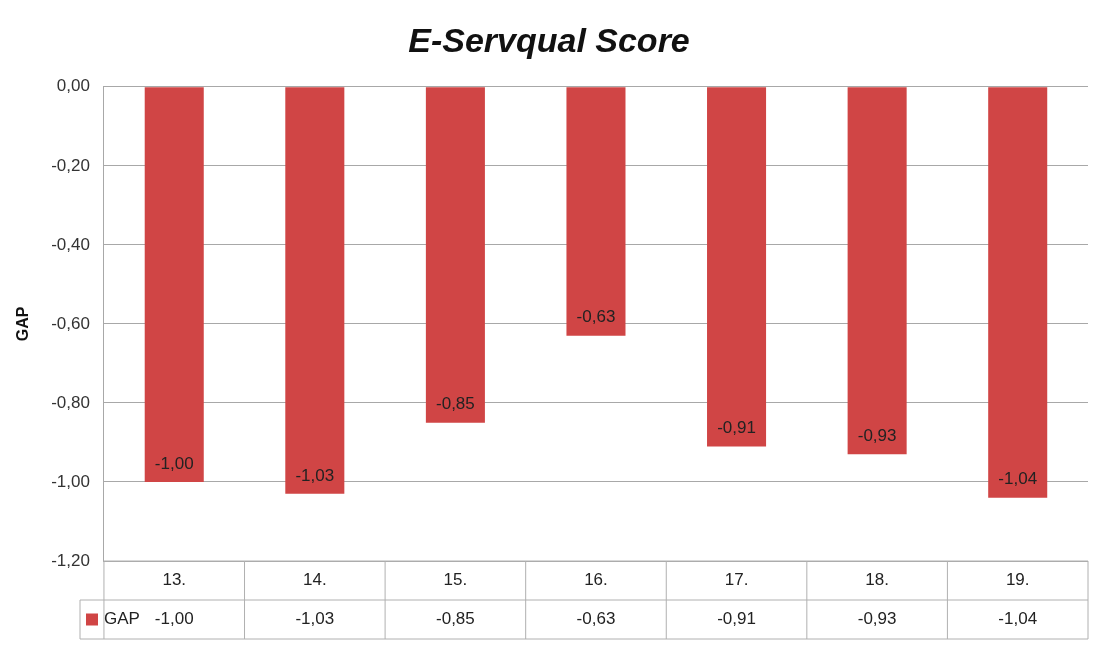 This screenshot has height=648, width=1112. What do you see at coordinates (23, 324) in the screenshot?
I see `y-axis-title: GAP` at bounding box center [23, 324].